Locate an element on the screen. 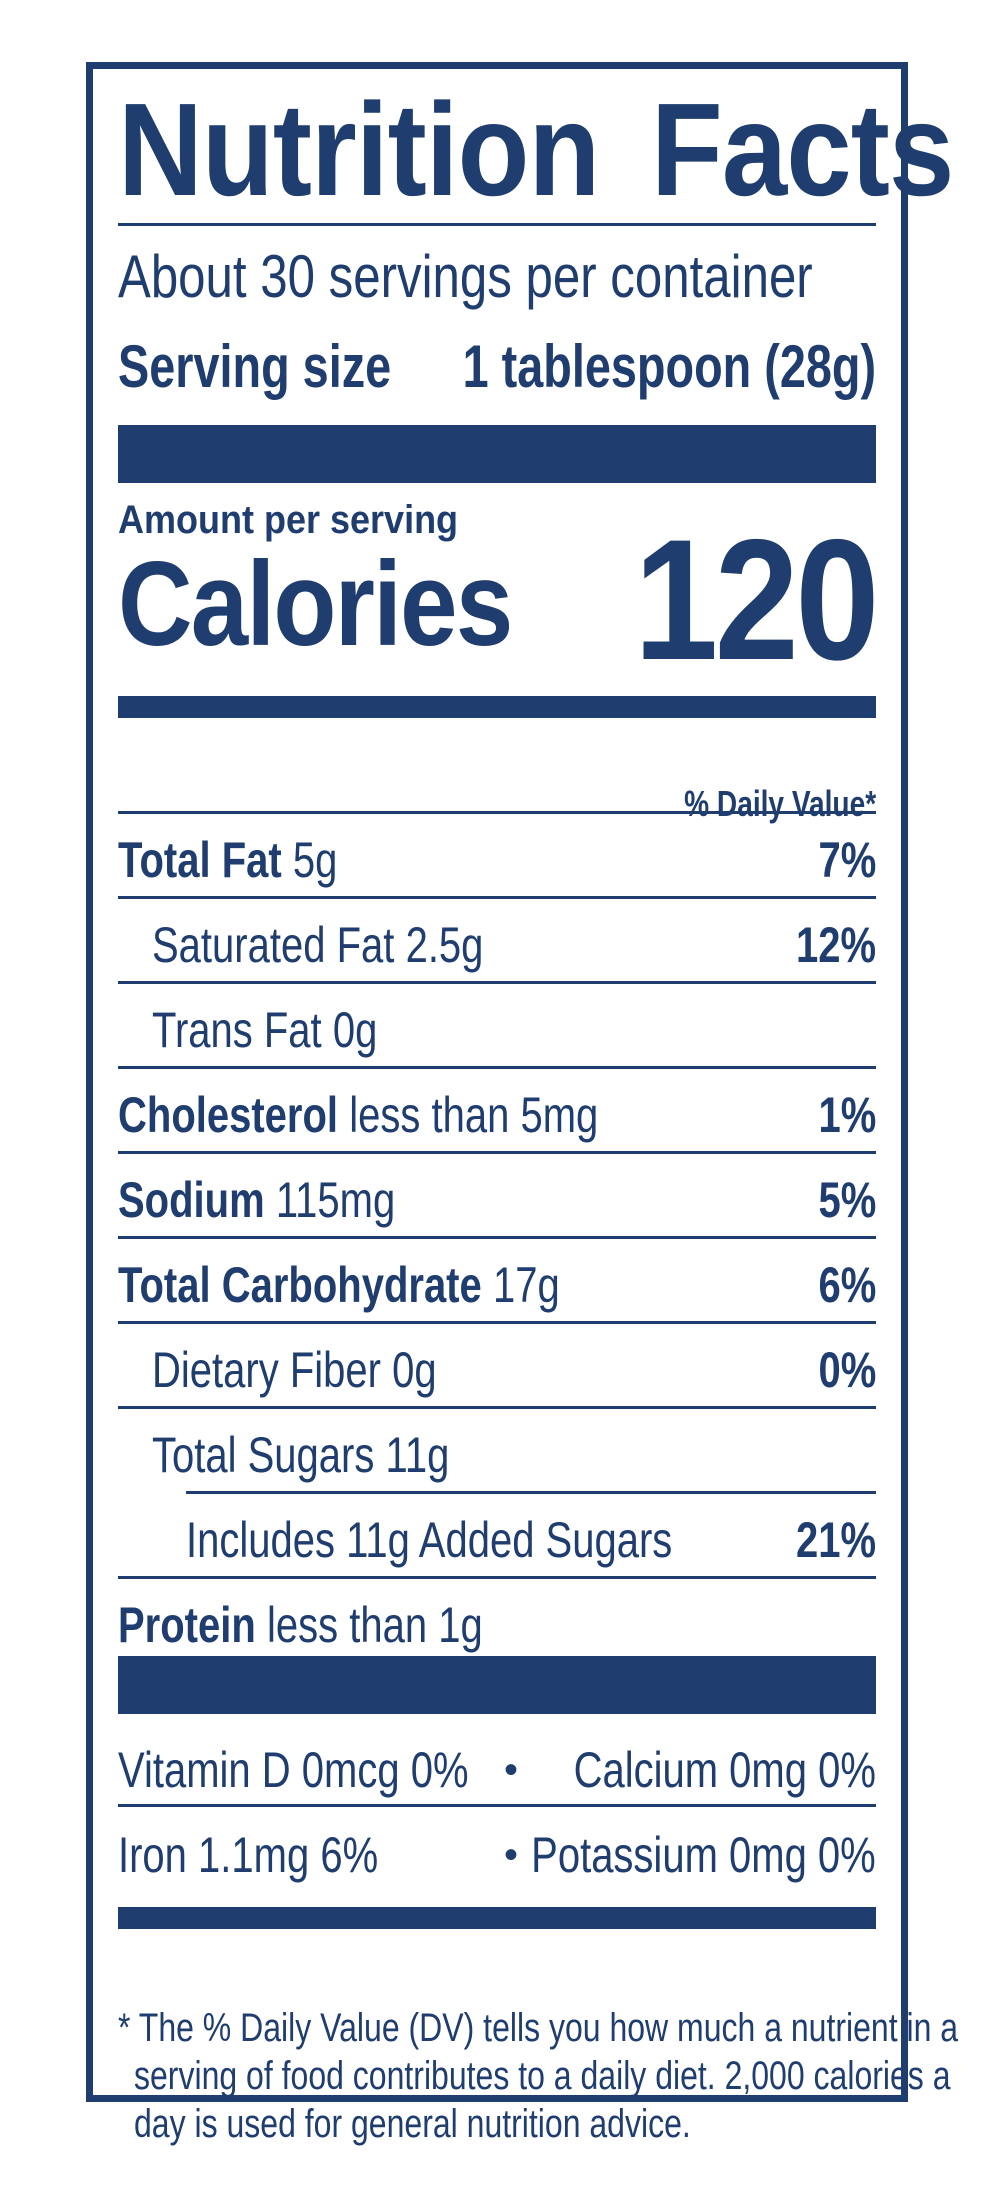  nutrient-row: Cholesterol less than 5mg 1% is located at coordinates (497, 1115).